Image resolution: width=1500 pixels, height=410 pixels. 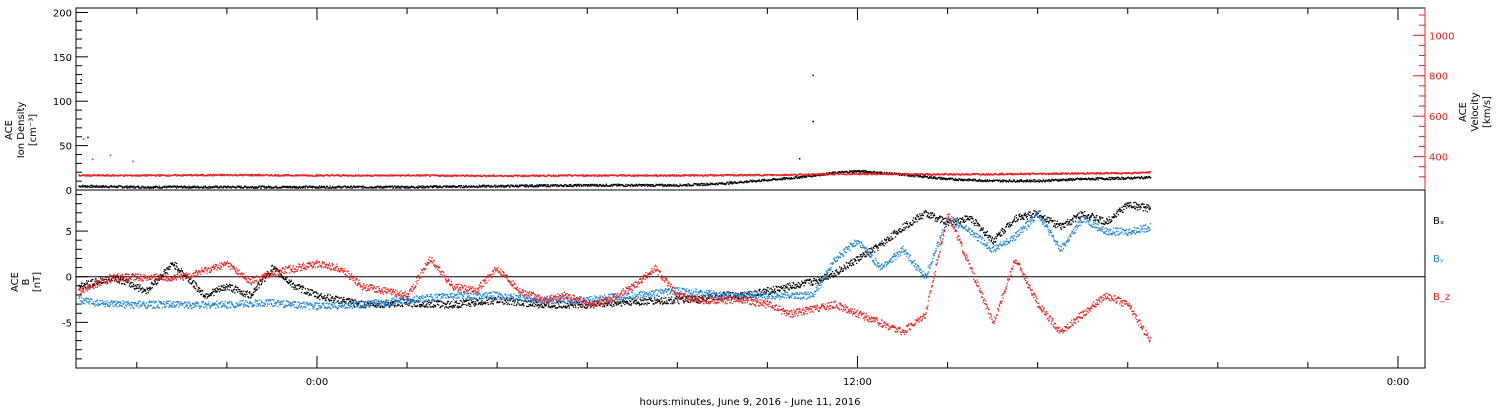 I want to click on top-left-ylabel-line3: [cm⁻³], so click(x=33, y=130).